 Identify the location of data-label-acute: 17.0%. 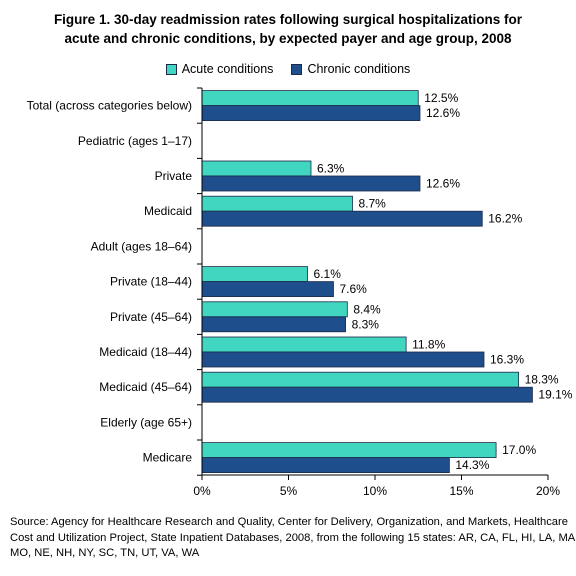
(519, 450).